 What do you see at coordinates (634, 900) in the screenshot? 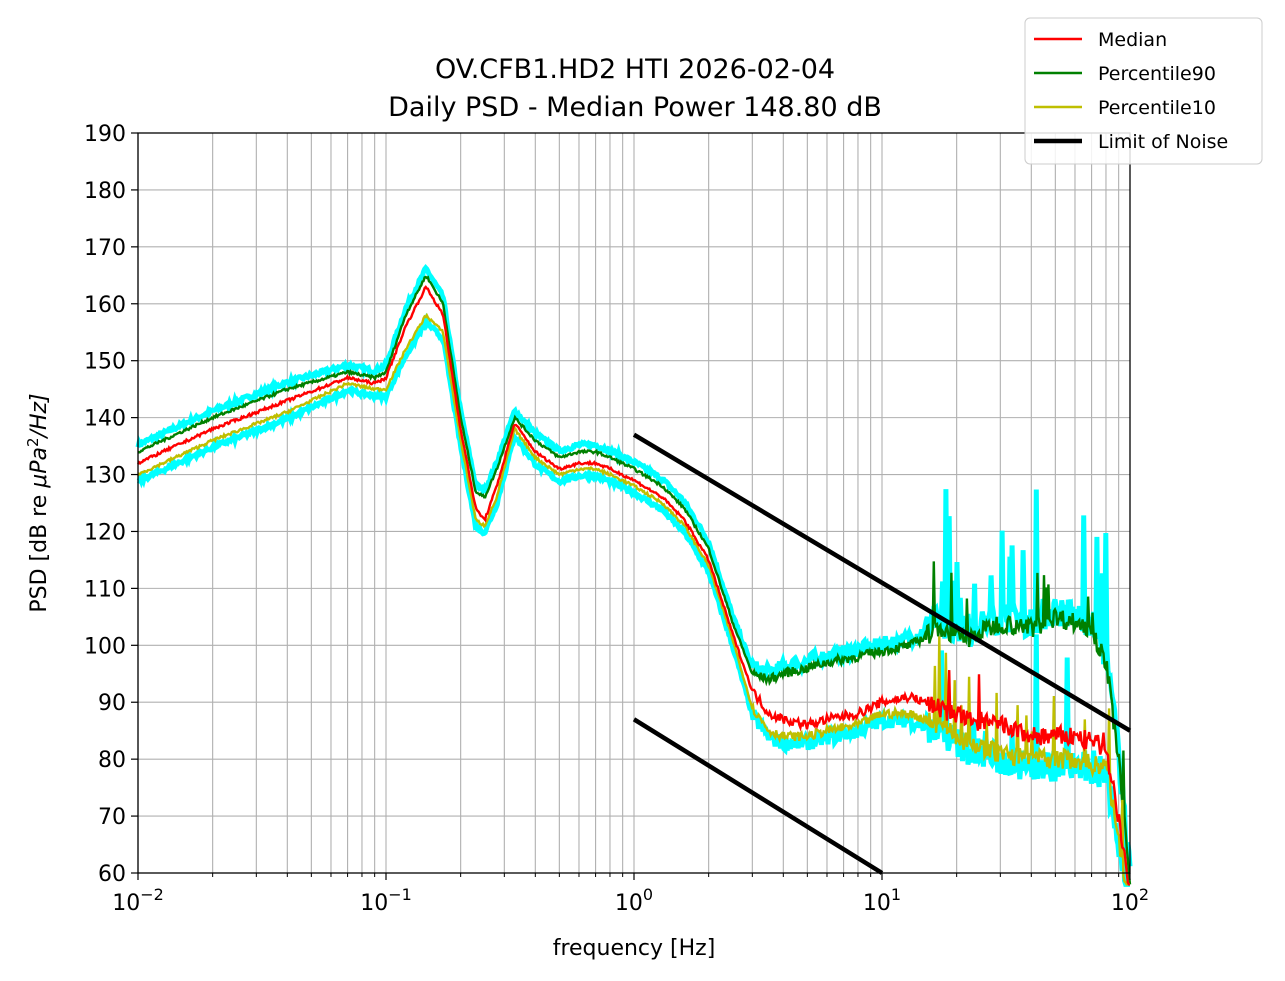
I see `x-tick-label: 10⁰` at bounding box center [634, 900].